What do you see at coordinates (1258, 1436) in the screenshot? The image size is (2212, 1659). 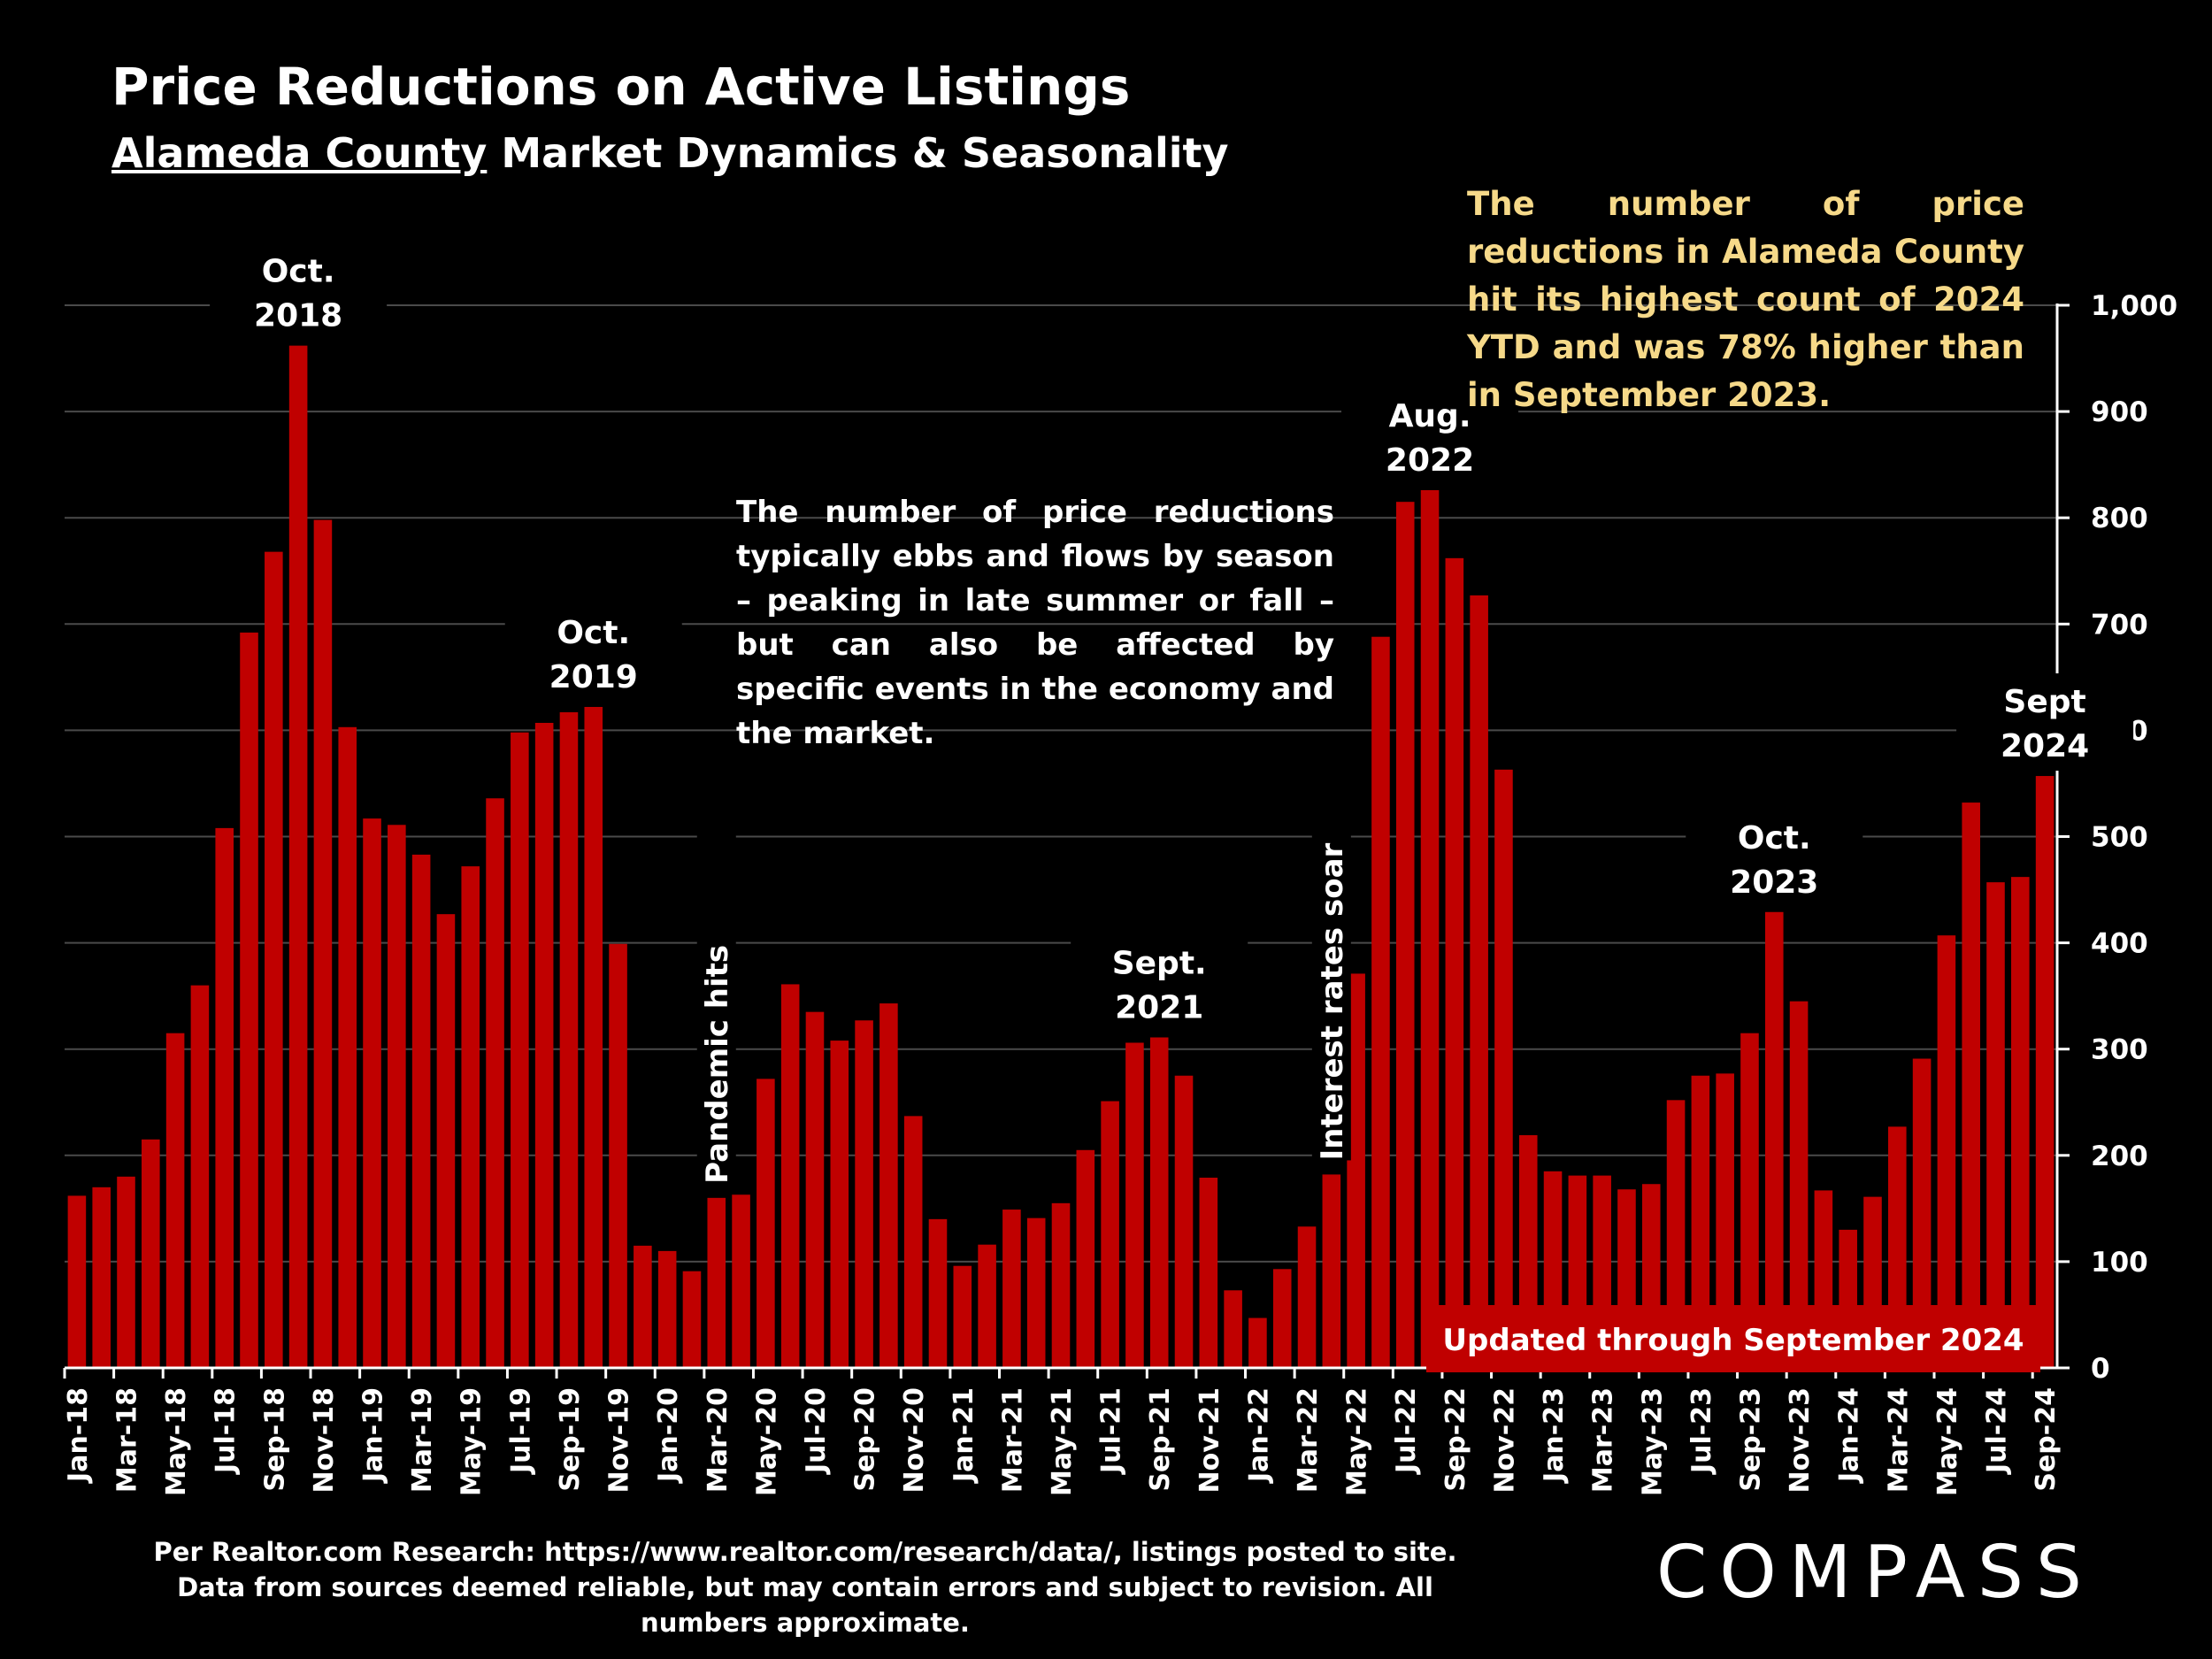 I see `x-tick-label: Jan-22` at bounding box center [1258, 1436].